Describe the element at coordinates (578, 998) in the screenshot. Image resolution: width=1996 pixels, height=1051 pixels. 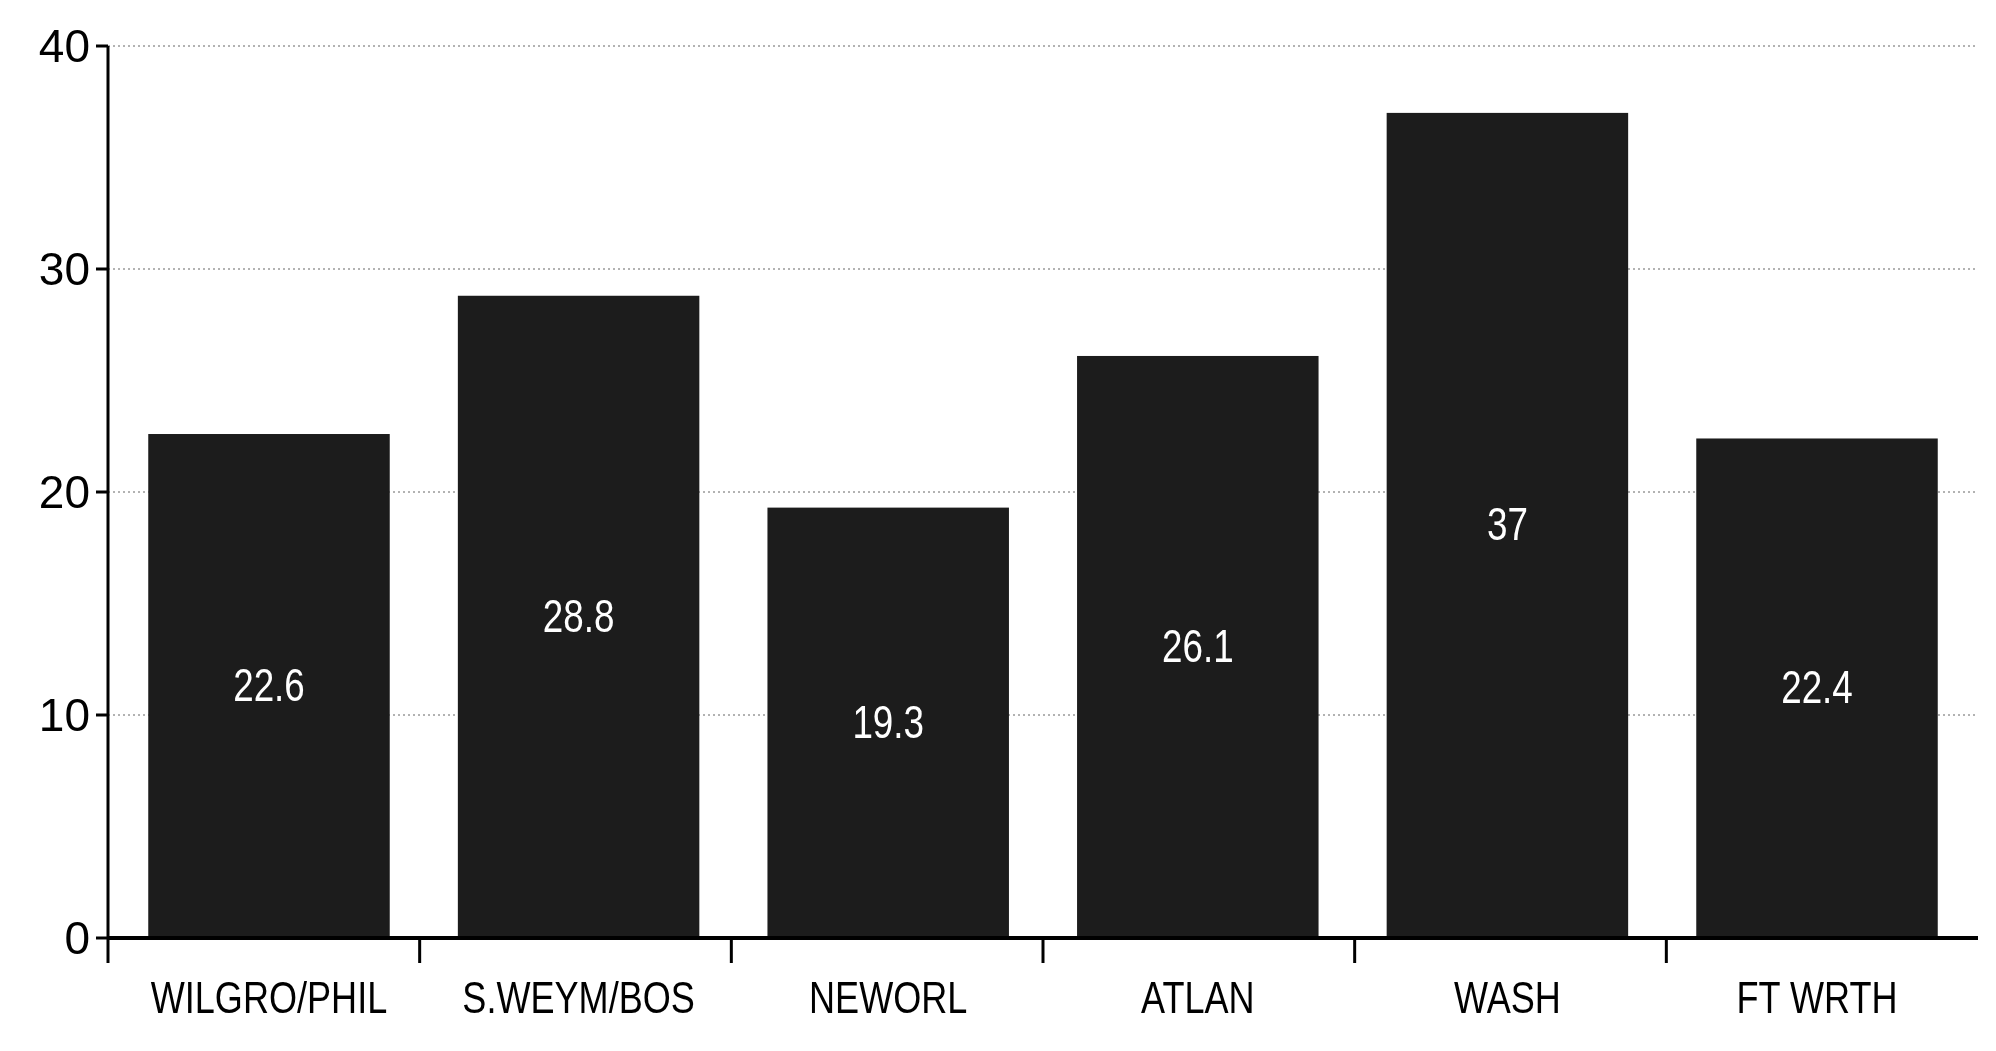
I see `x-tick-label: S.WEYM/BOS` at that location.